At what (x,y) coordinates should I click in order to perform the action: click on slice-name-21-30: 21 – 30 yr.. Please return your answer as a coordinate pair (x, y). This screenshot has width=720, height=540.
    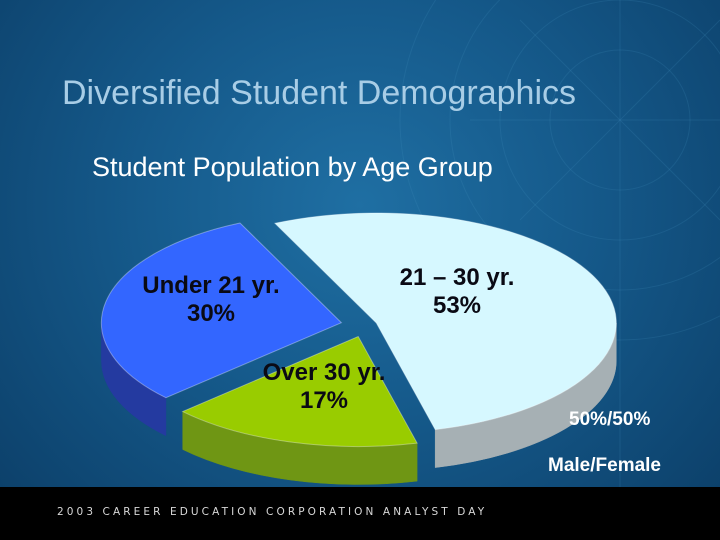
    Looking at the image, I should click on (457, 277).